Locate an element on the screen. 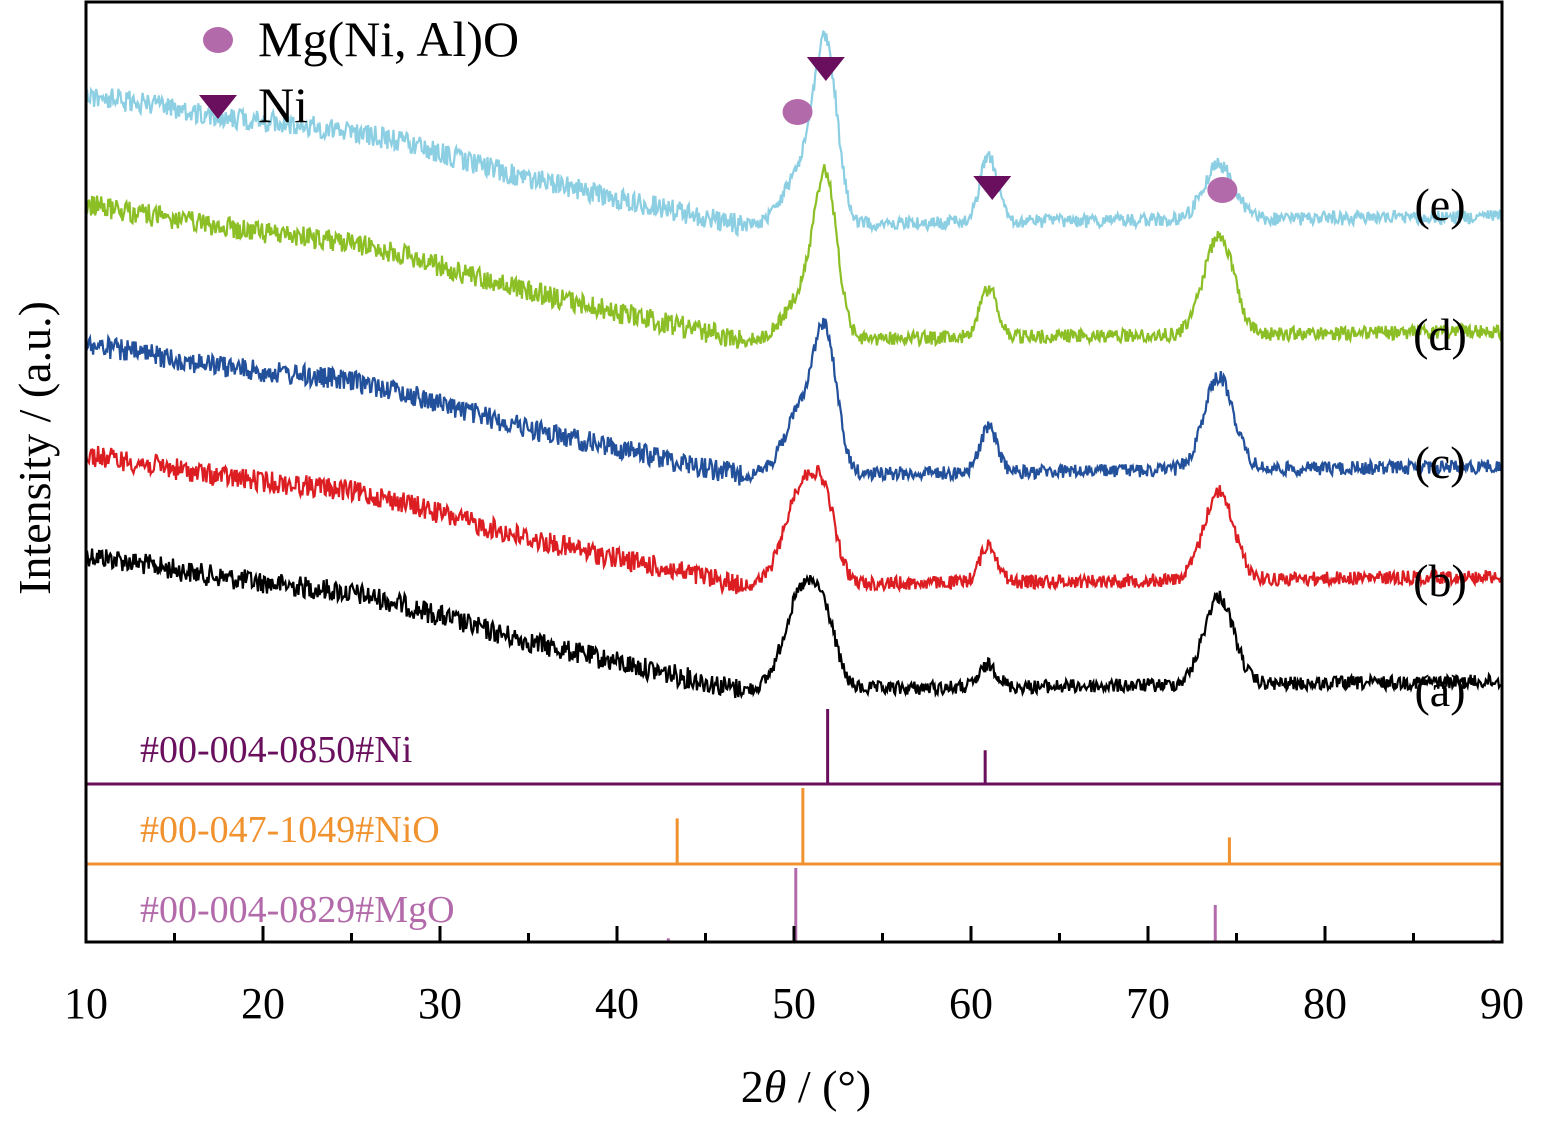 Image resolution: width=1543 pixels, height=1128 pixels. legend-label: Ni is located at coordinates (283, 105).